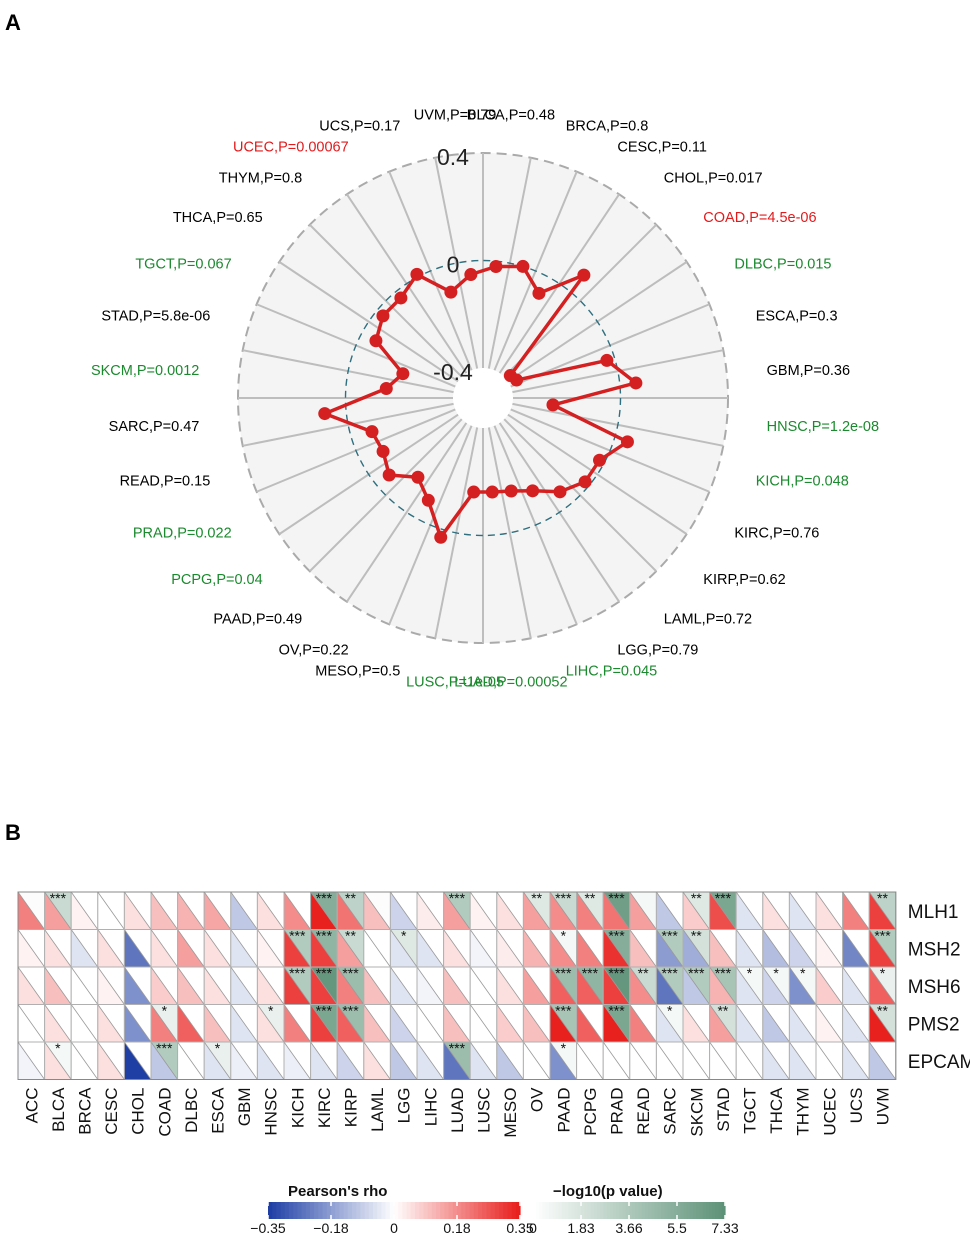 This screenshot has height=1240, width=970. I want to click on heat-frame, so click(457, 985).